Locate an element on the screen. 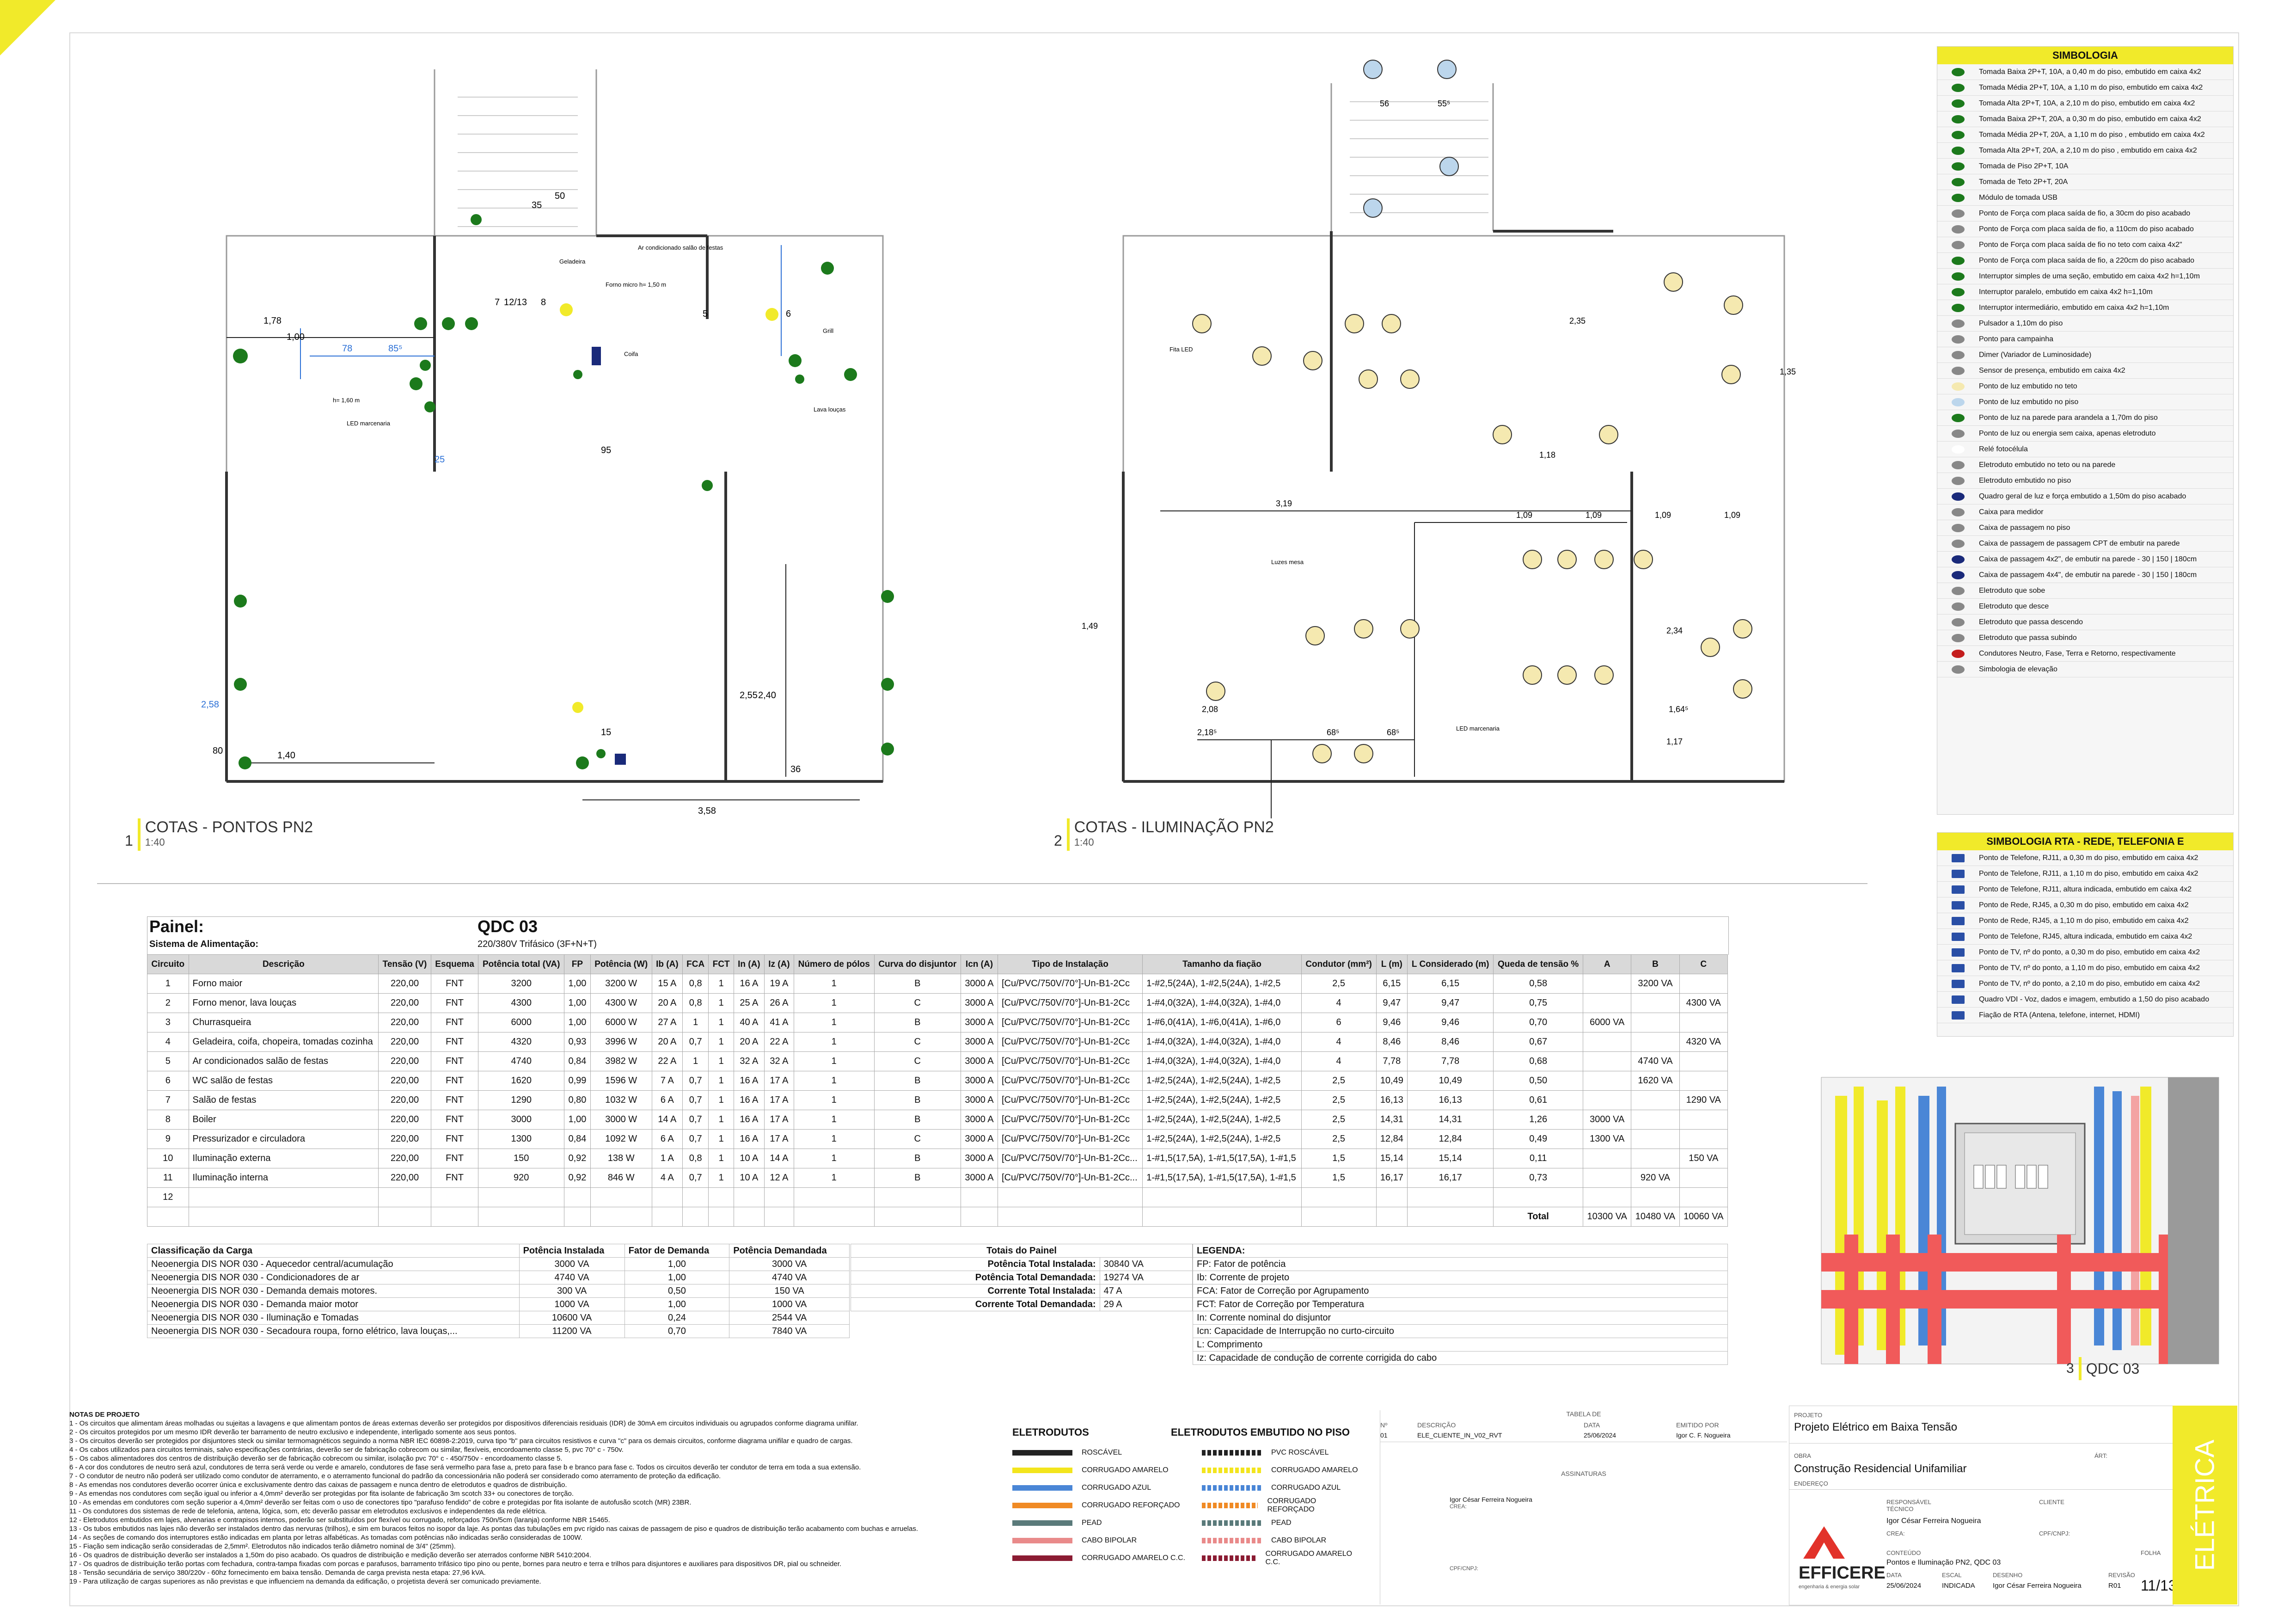 The image size is (2296, 1622). desenho-value: Igor César Ferreira Nogueira is located at coordinates (2037, 1586).